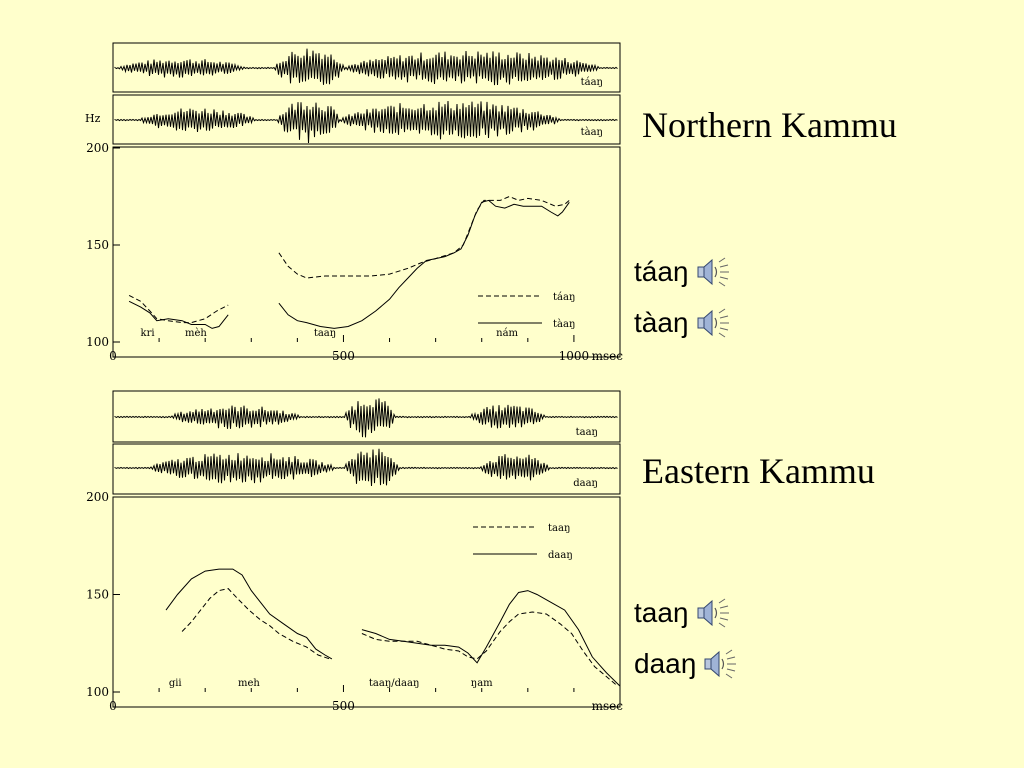 Image resolution: width=1024 pixels, height=768 pixels. What do you see at coordinates (196, 333) in the screenshot?
I see `n-annotation-1: mèh` at bounding box center [196, 333].